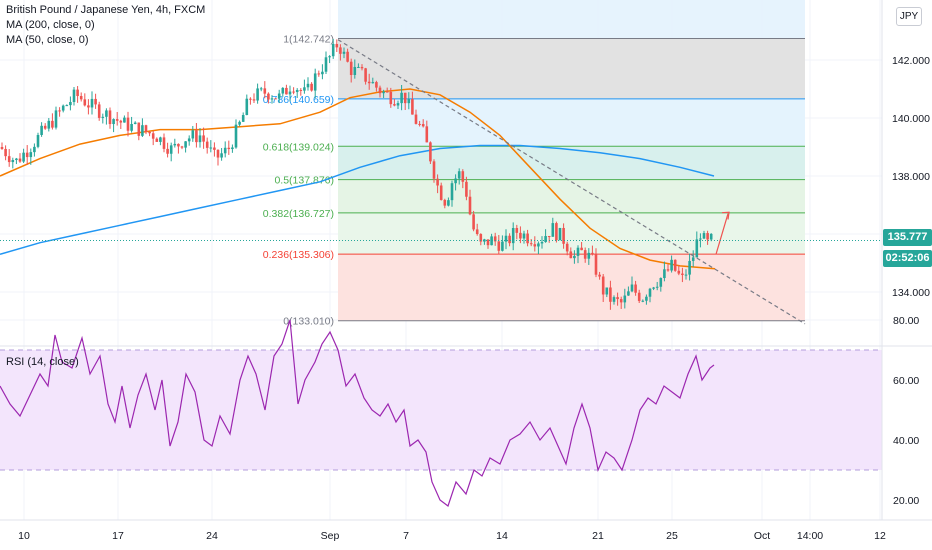 The width and height of the screenshot is (932, 550). What do you see at coordinates (722, 234) in the screenshot?
I see `projection-arrow` at bounding box center [722, 234].